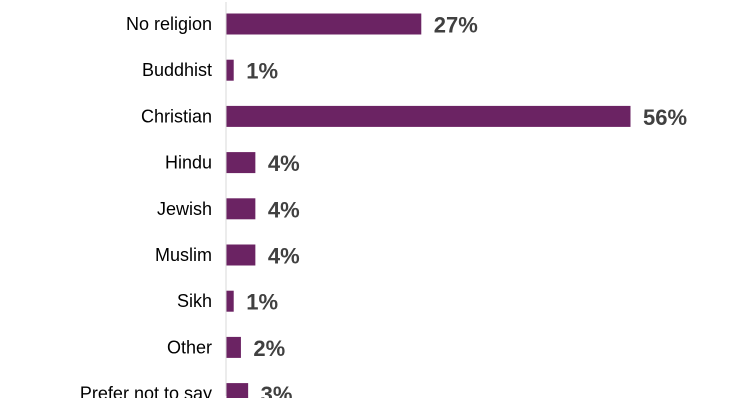  Describe the element at coordinates (194, 301) in the screenshot. I see `category-label: Sikh` at that location.